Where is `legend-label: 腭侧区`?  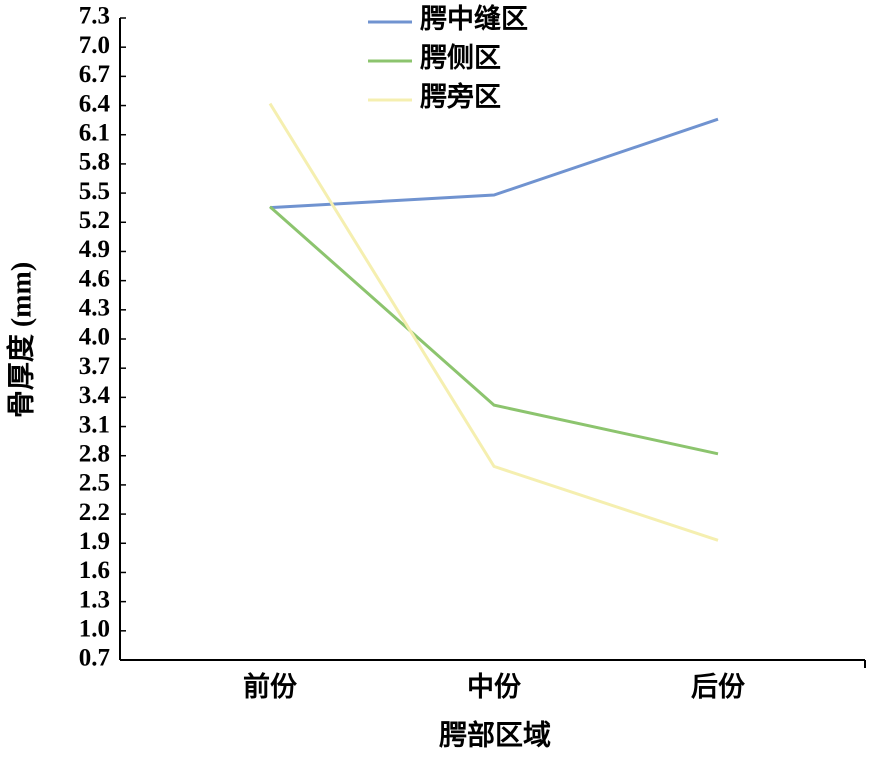
legend-label: 腭侧区 is located at coordinates (460, 58).